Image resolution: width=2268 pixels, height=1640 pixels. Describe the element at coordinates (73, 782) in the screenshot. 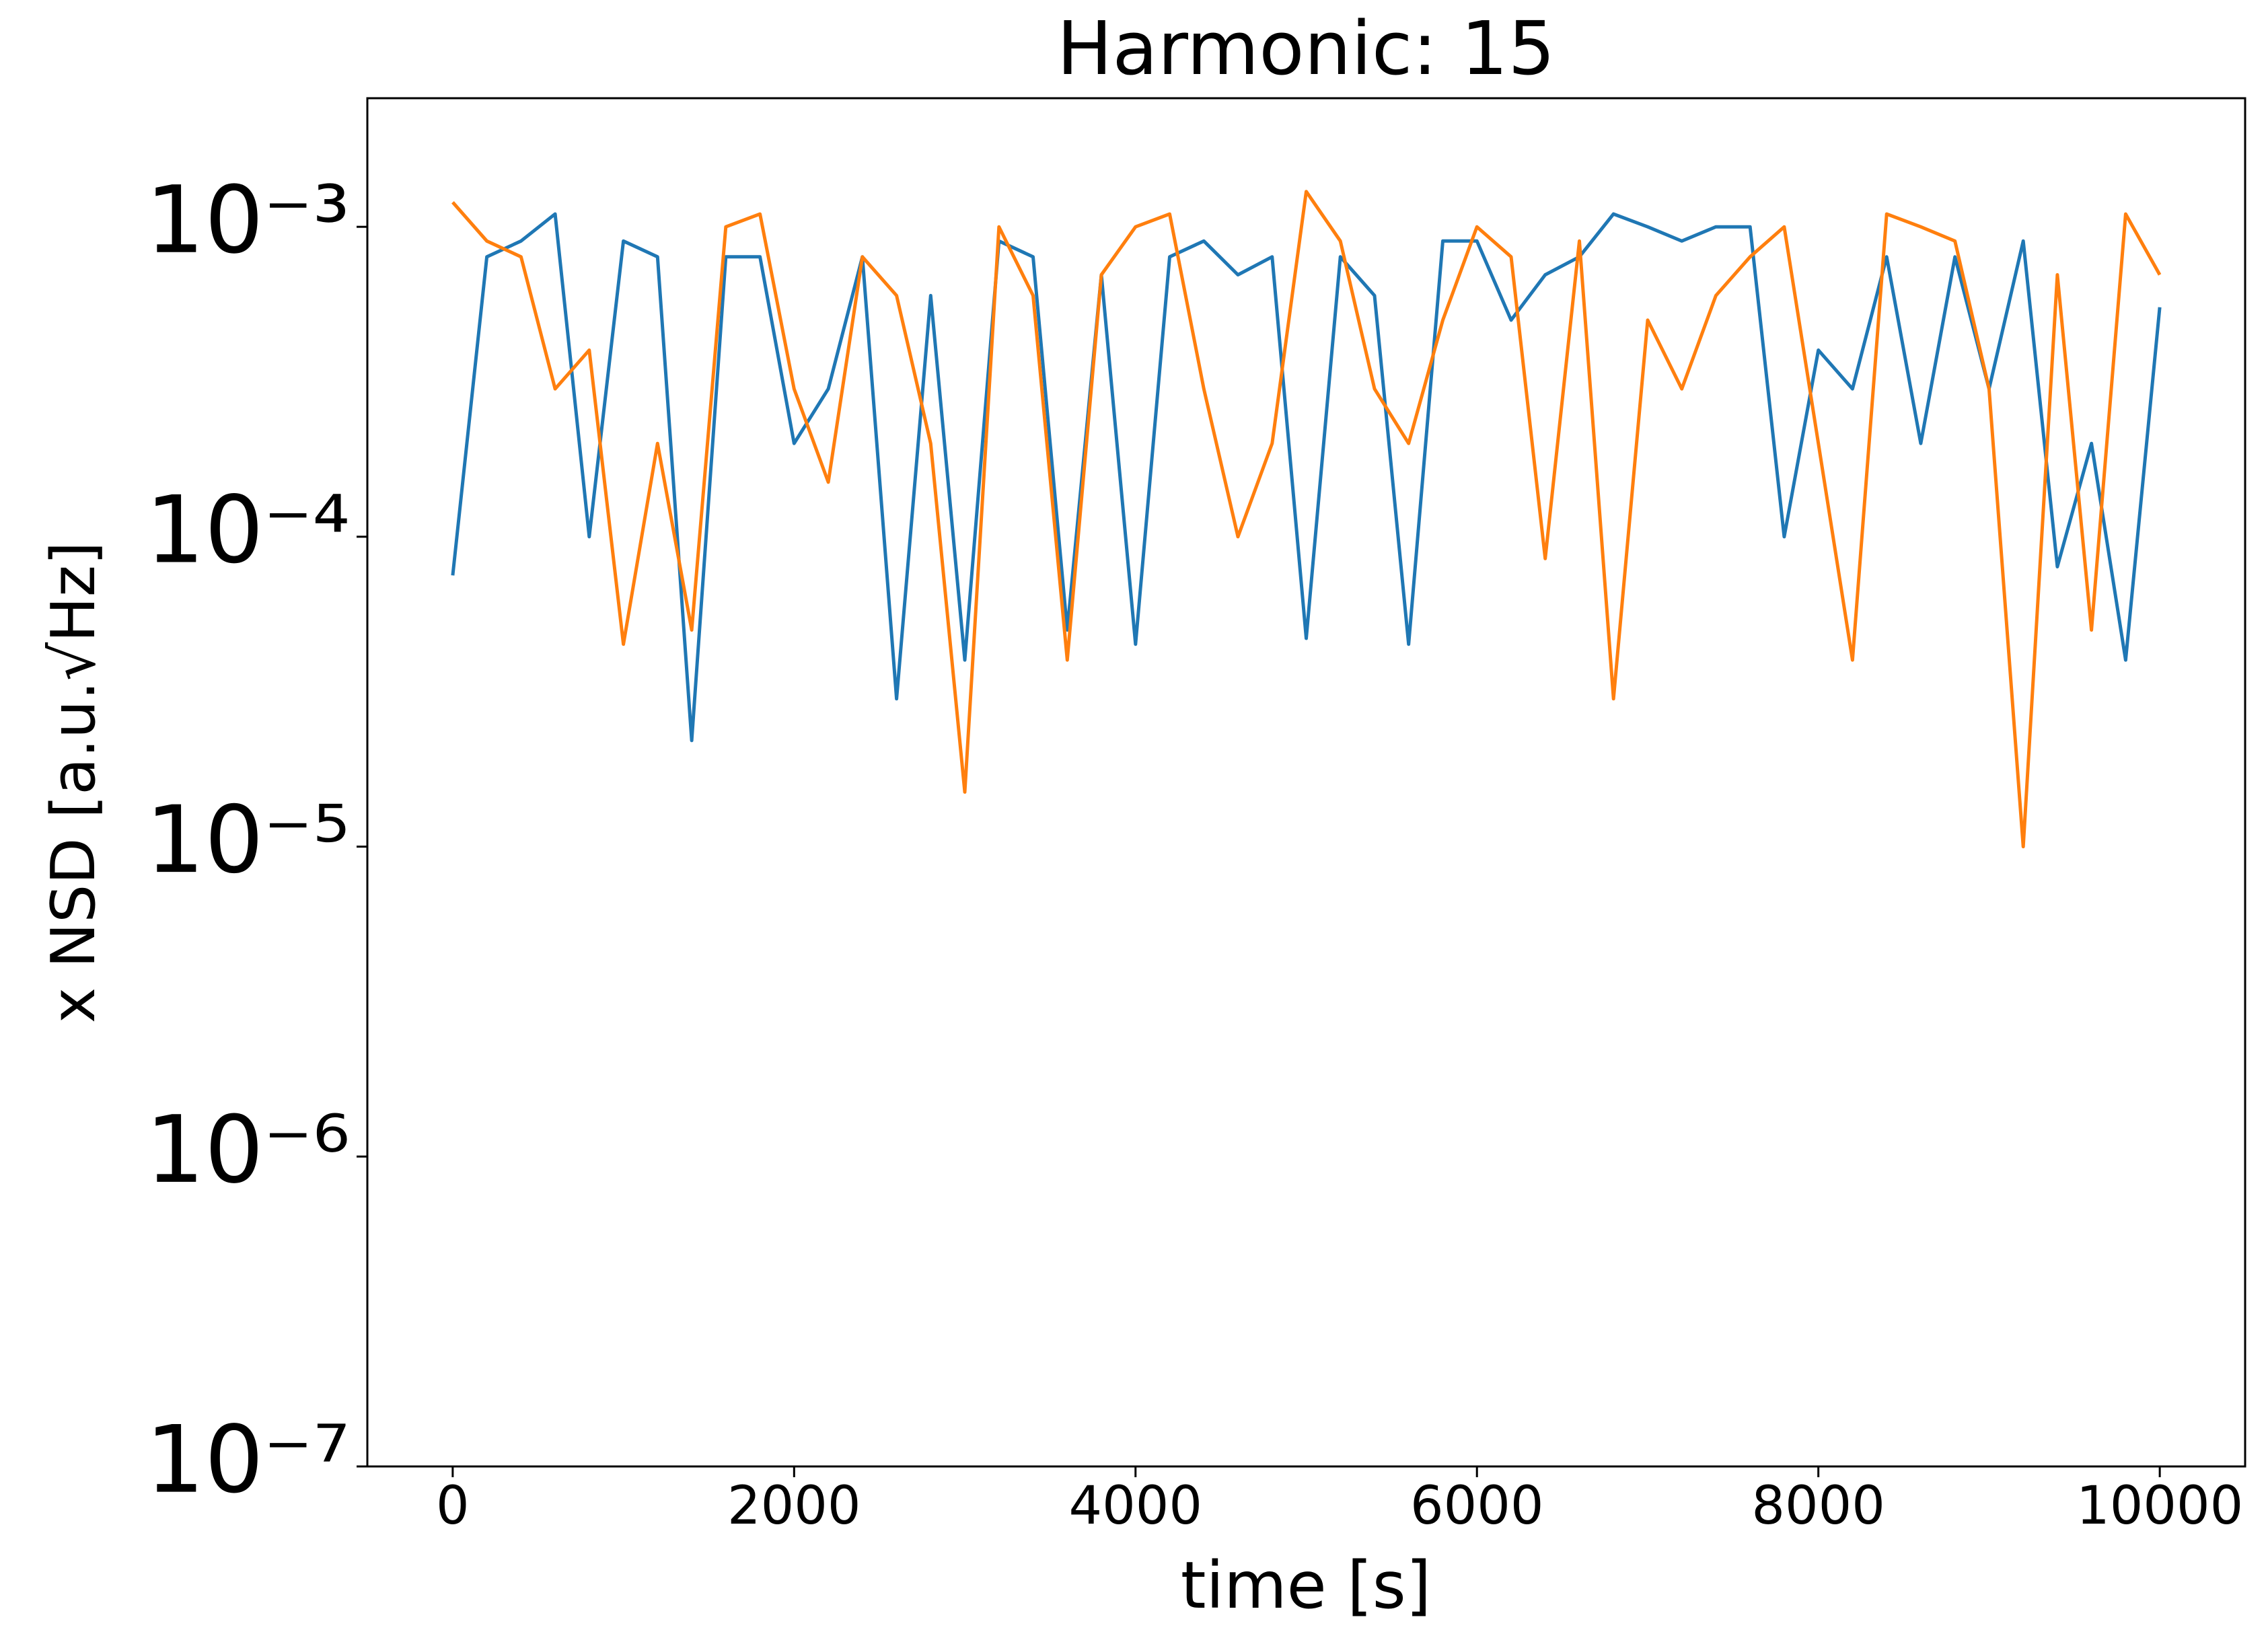

I see `y-axis-label: x NSD [a.u.√Hz]` at that location.